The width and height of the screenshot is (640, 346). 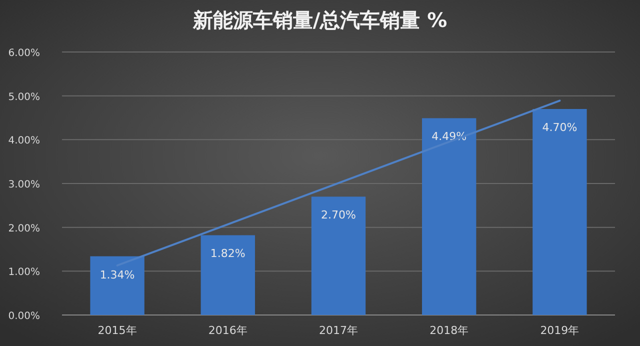 What do you see at coordinates (338, 215) in the screenshot?
I see `data-label: 2.70%` at bounding box center [338, 215].